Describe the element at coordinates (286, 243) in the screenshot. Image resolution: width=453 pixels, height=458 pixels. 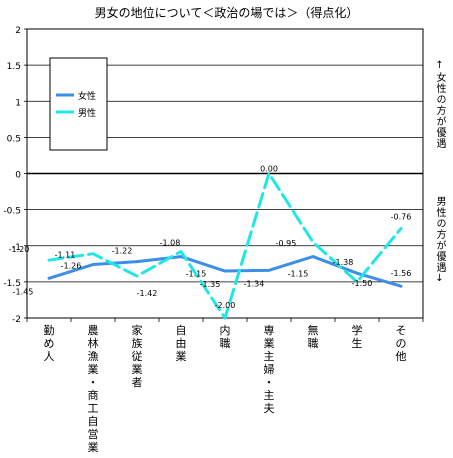
I see `data-label: -0.95` at that location.